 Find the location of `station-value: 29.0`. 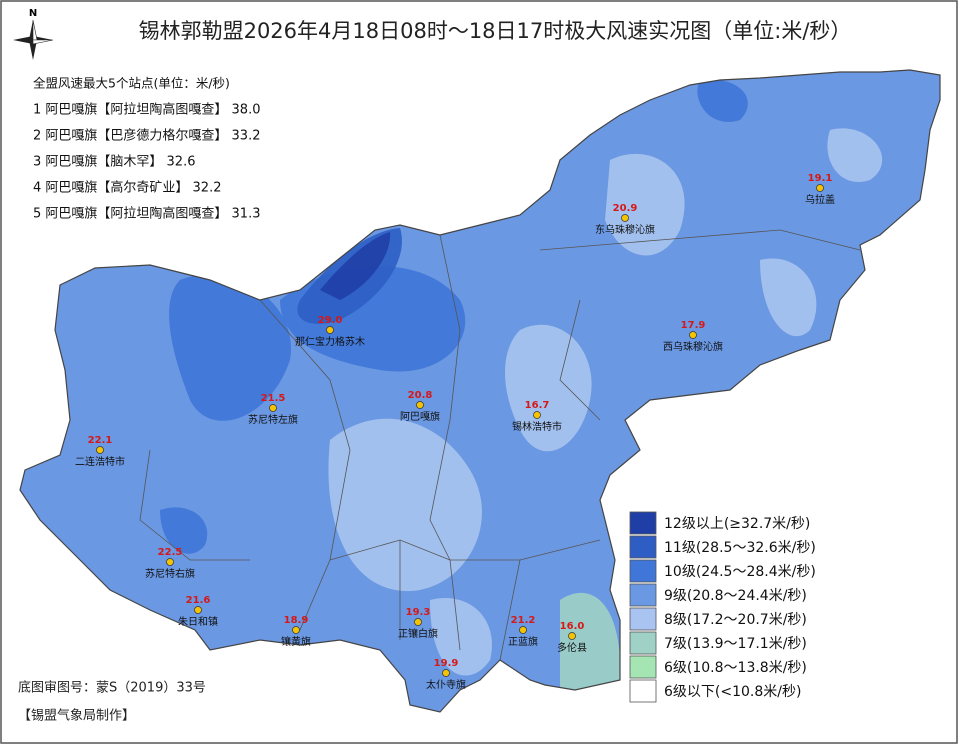

station-value: 29.0 is located at coordinates (330, 320).